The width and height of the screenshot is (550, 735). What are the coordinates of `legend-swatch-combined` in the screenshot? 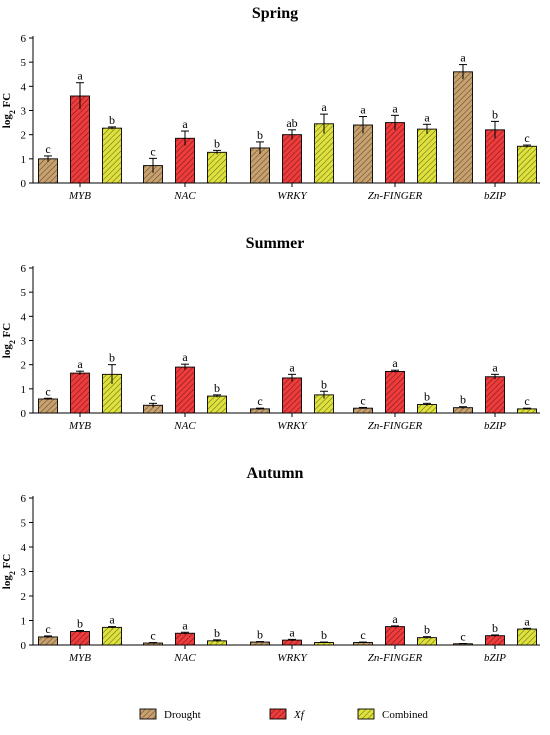 It's located at (366, 714).